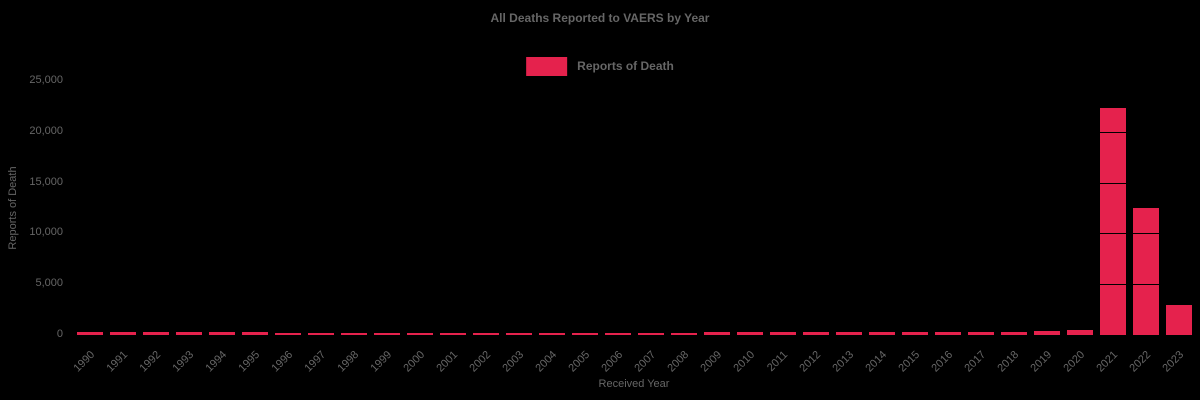  I want to click on bar-2003, so click(519, 334).